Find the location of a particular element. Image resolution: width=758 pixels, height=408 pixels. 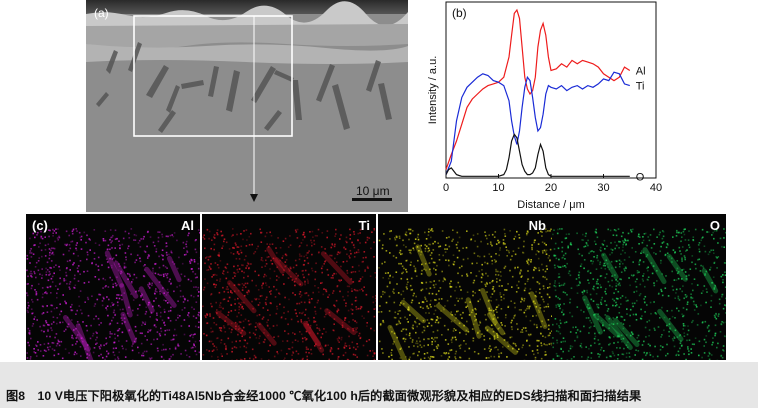

map-label-nb: Nb is located at coordinates (537, 225).